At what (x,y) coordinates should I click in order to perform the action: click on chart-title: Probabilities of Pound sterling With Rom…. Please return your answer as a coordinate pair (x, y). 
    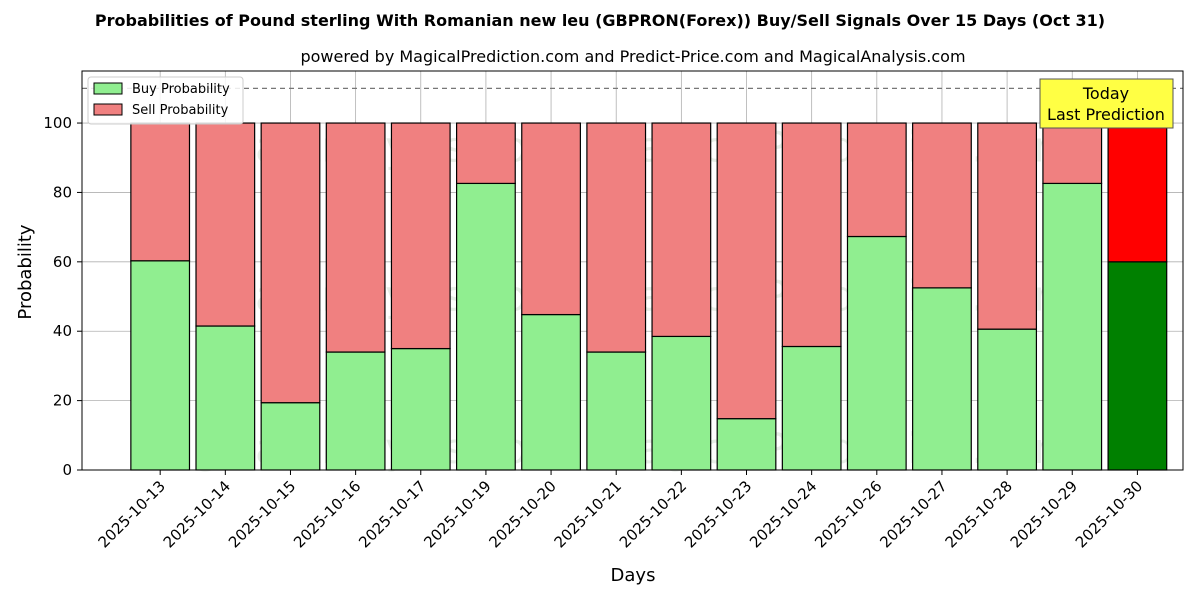
    Looking at the image, I should click on (600, 20).